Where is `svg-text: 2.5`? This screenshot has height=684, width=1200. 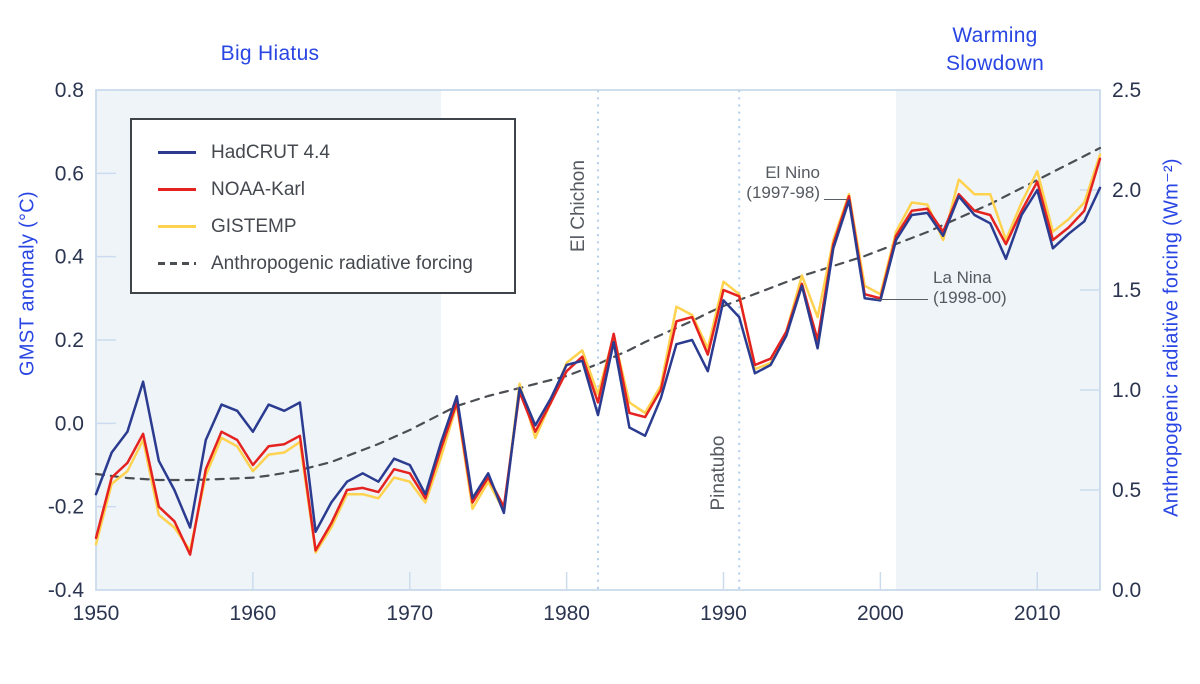 svg-text: 2.5 is located at coordinates (1126, 90).